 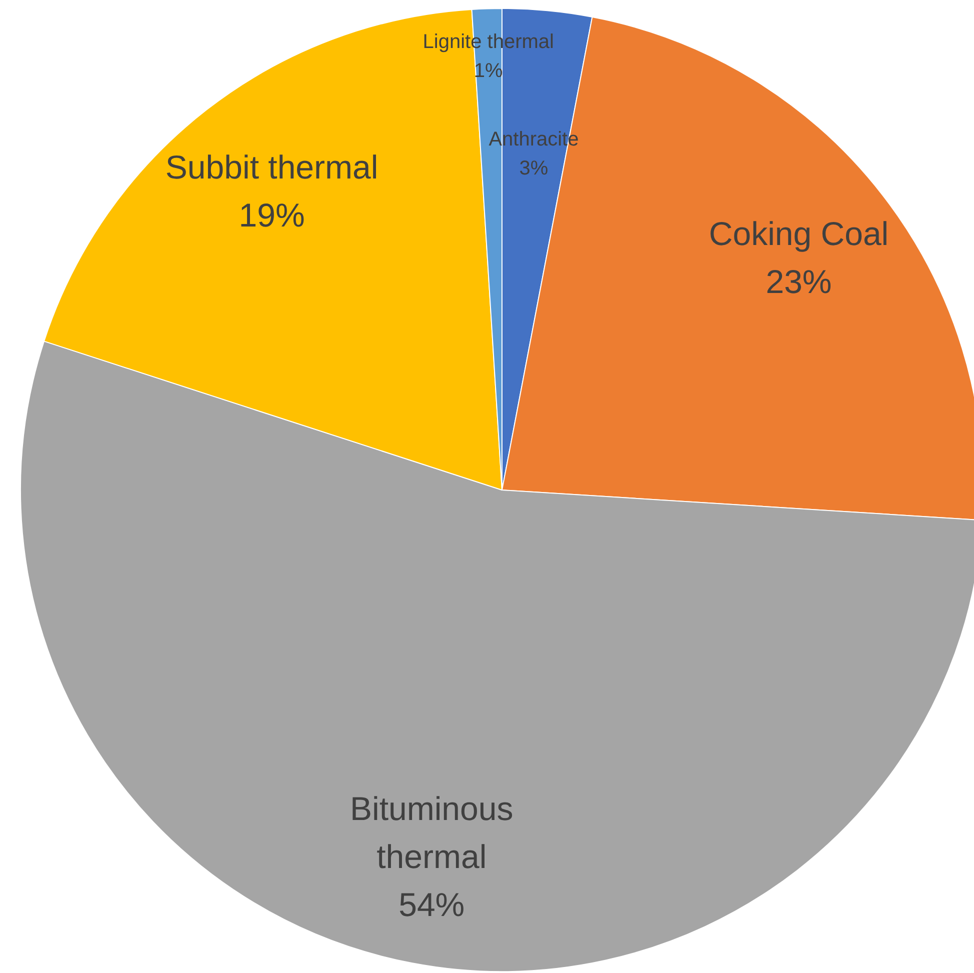 What do you see at coordinates (798, 233) in the screenshot?
I see `slice-label: Coking Coal` at bounding box center [798, 233].